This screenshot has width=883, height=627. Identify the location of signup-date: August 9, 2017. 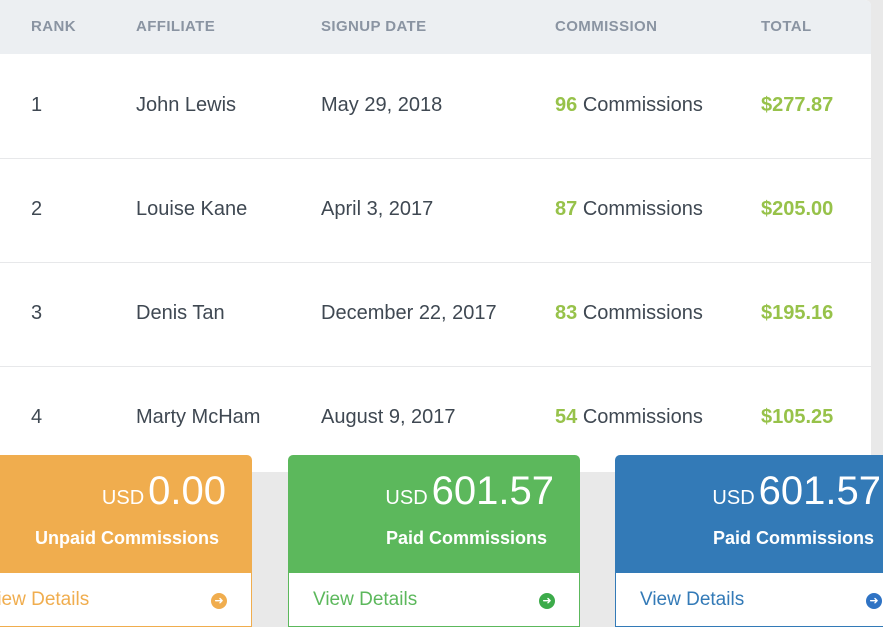
(388, 417).